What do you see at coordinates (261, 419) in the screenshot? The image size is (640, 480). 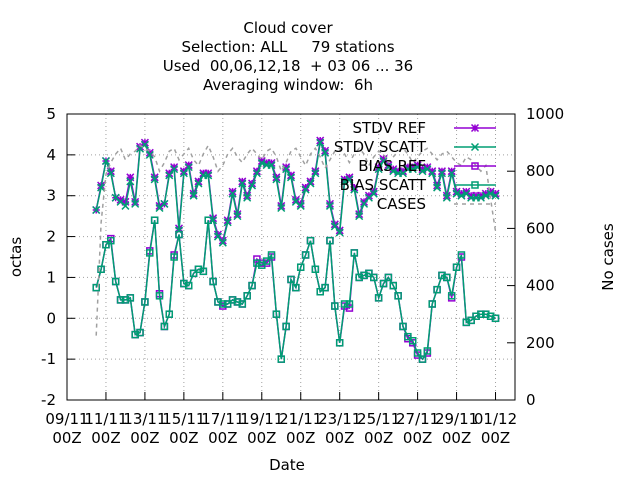 I see `x-tick-label: 19/11` at bounding box center [261, 419].